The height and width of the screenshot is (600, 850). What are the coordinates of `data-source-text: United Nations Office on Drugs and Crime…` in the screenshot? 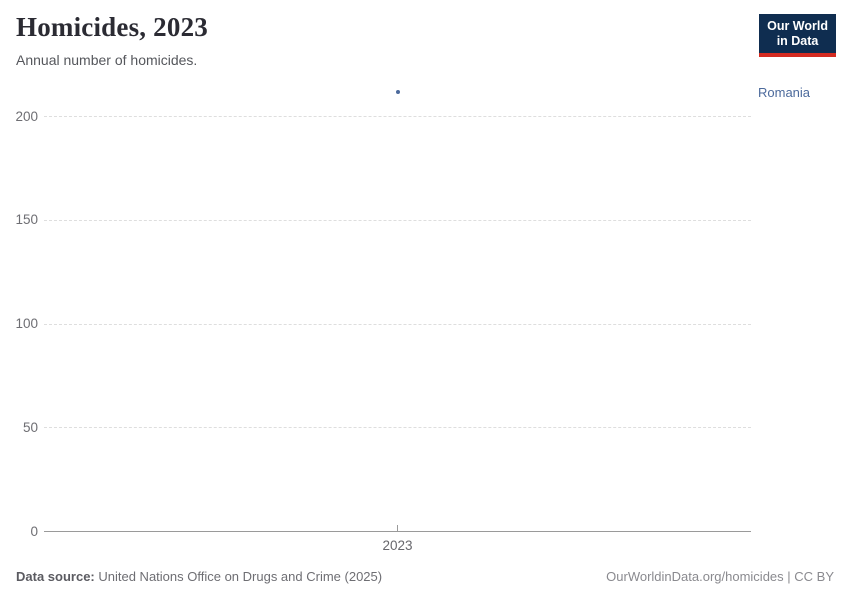 It's located at (238, 576).